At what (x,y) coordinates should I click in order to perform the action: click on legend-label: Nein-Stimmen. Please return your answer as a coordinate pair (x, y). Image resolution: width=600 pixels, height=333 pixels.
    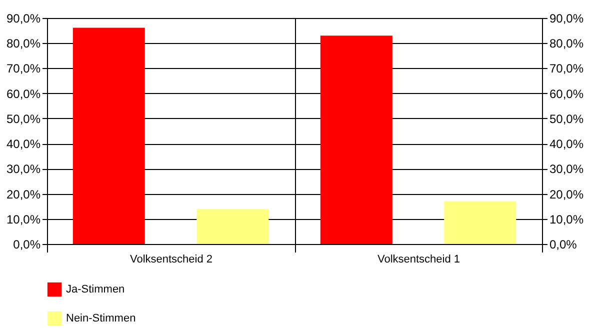
    Looking at the image, I should click on (101, 318).